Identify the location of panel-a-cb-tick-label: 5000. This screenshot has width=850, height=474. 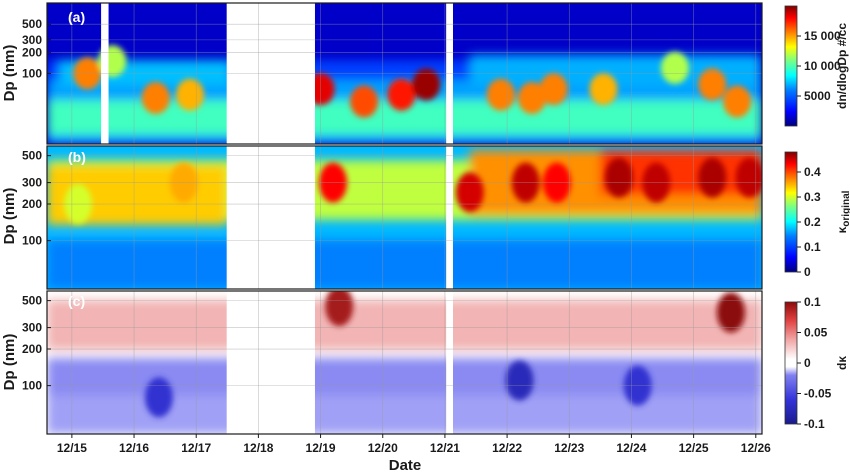
(817, 96).